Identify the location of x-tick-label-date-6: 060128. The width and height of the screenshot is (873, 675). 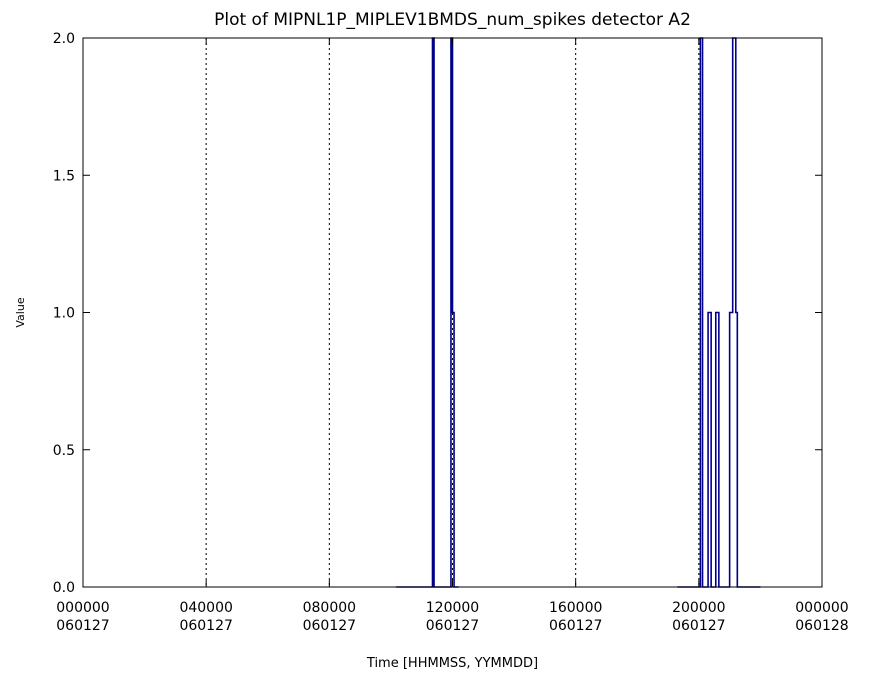
(821, 626).